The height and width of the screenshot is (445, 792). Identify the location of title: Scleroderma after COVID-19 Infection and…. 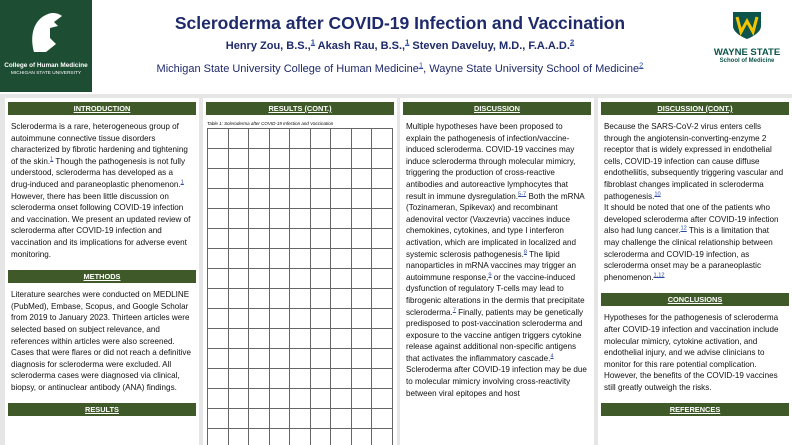
(400, 23).